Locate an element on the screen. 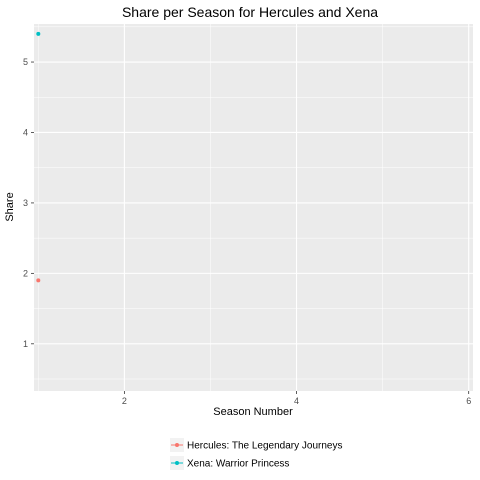 The height and width of the screenshot is (480, 480). y-tick-label: 2 is located at coordinates (25, 273).